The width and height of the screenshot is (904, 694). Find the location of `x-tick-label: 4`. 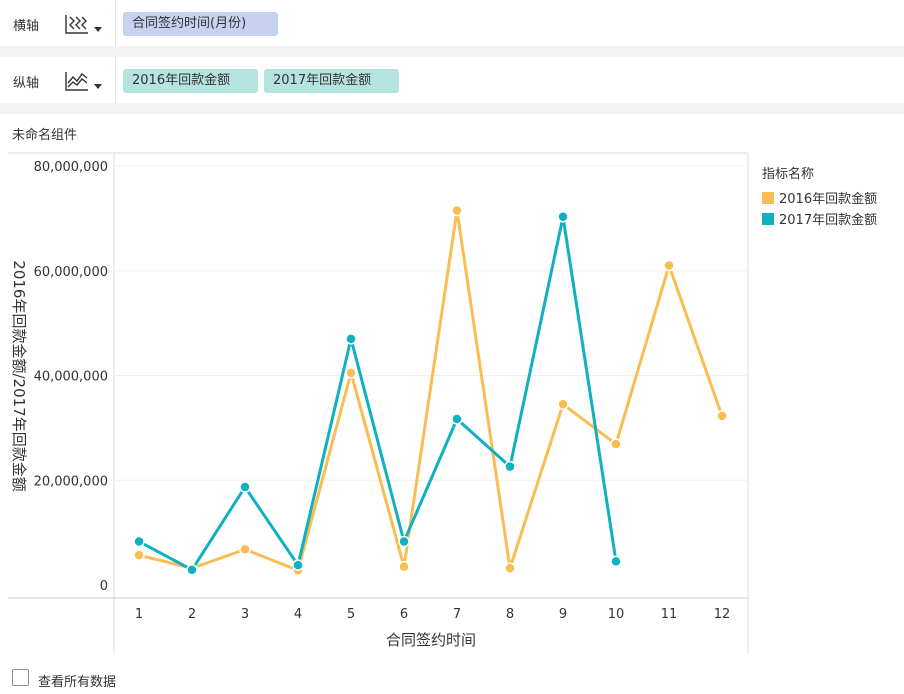

x-tick-label: 4 is located at coordinates (298, 614).